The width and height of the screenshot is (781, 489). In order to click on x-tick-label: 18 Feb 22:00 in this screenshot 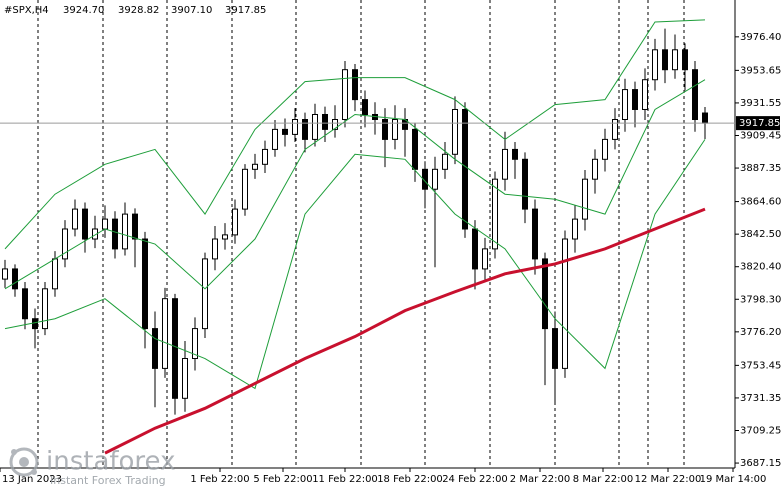, I will do `click(410, 479)`.